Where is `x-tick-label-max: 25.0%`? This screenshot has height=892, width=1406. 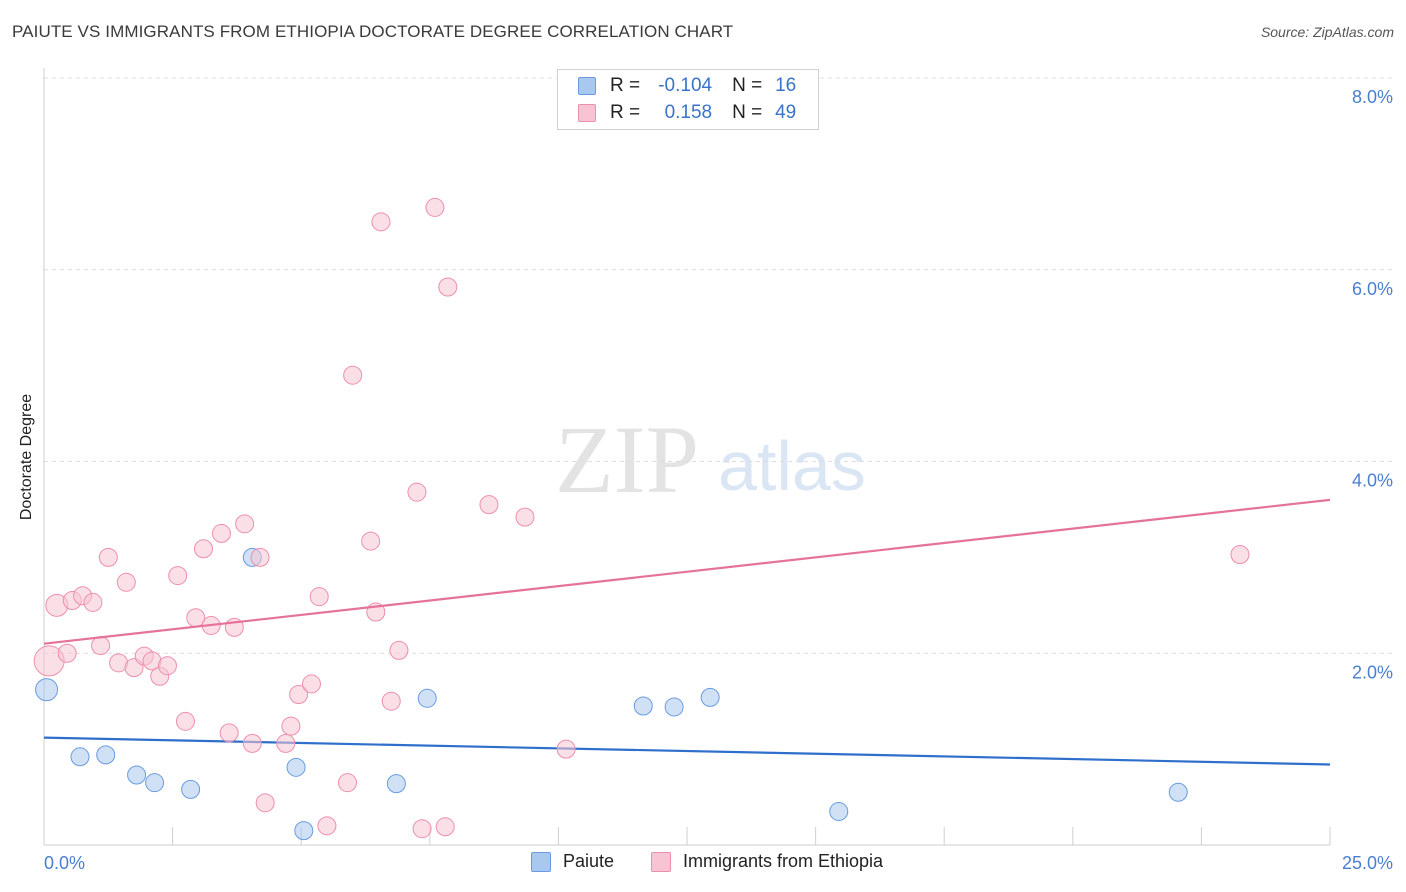 x-tick-label-max: 25.0% is located at coordinates (1367, 863).